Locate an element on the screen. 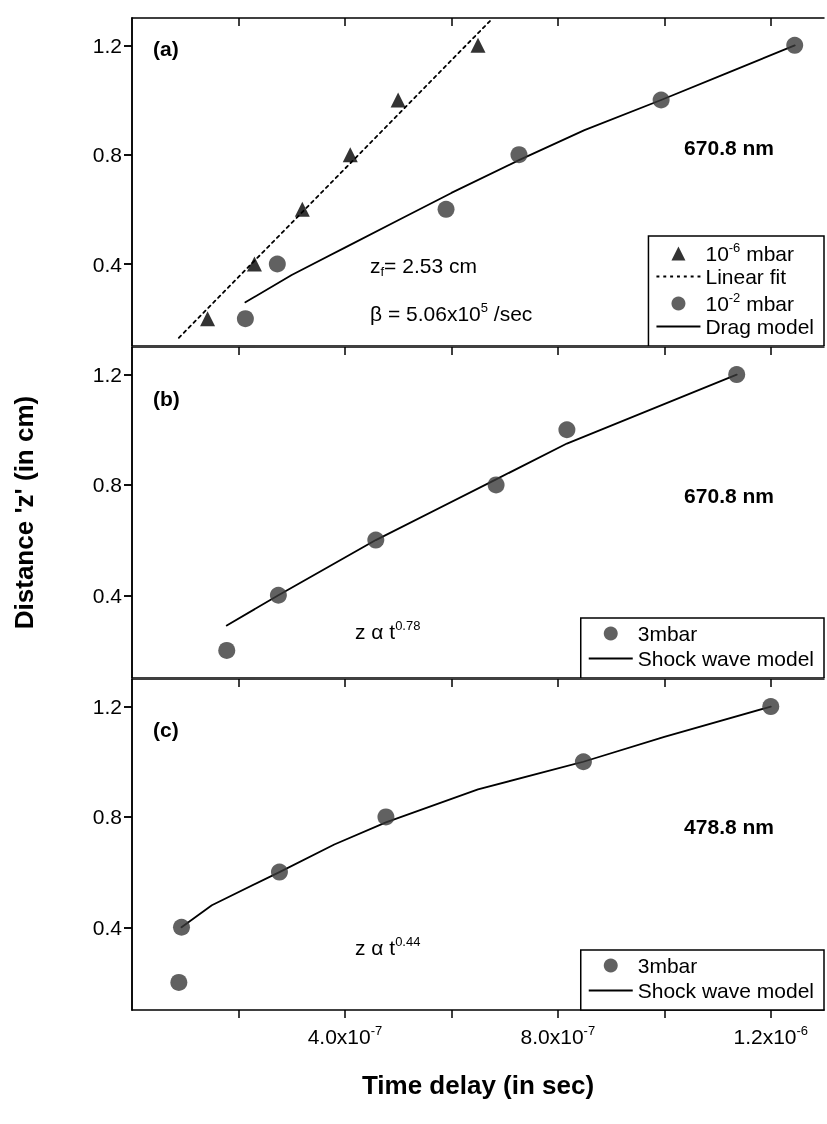 Image resolution: width=827 pixels, height=1124 pixels. annotation: (c) is located at coordinates (166, 729).